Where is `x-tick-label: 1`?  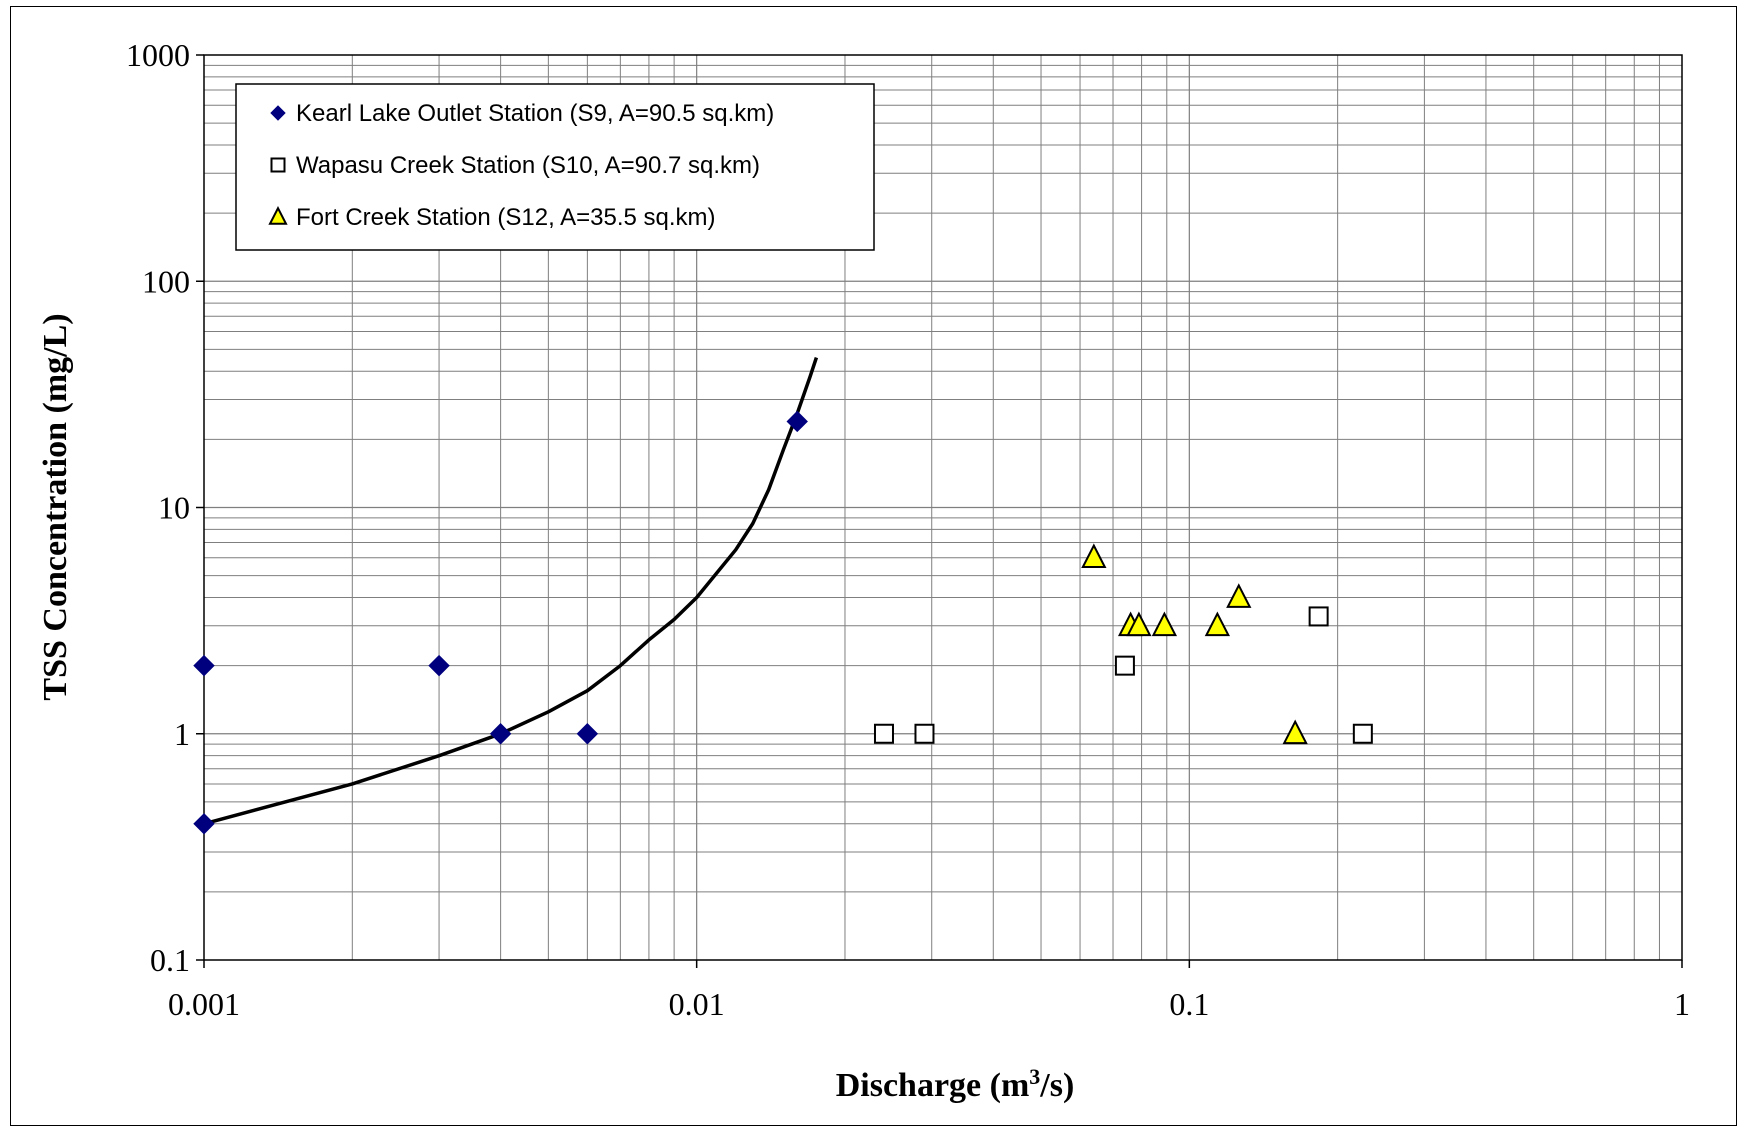
x-tick-label: 1 is located at coordinates (1682, 1004).